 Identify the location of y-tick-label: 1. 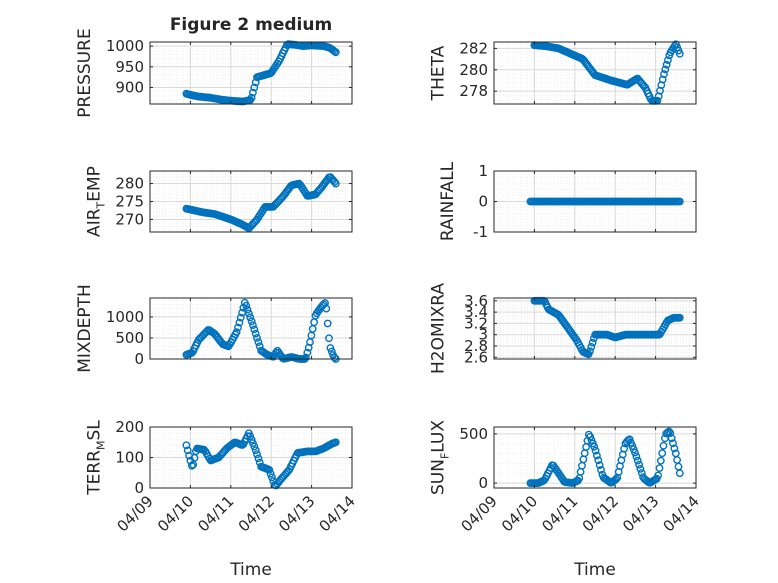
(483, 171).